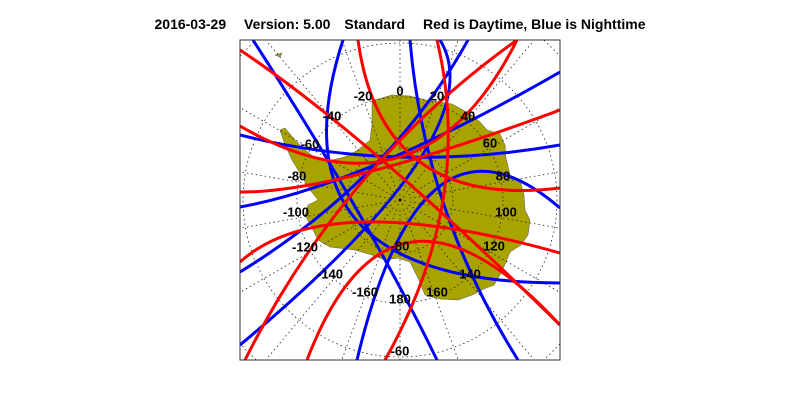 The width and height of the screenshot is (800, 400). Describe the element at coordinates (287, 24) in the screenshot. I see `version-label: Version: 5.00` at that location.